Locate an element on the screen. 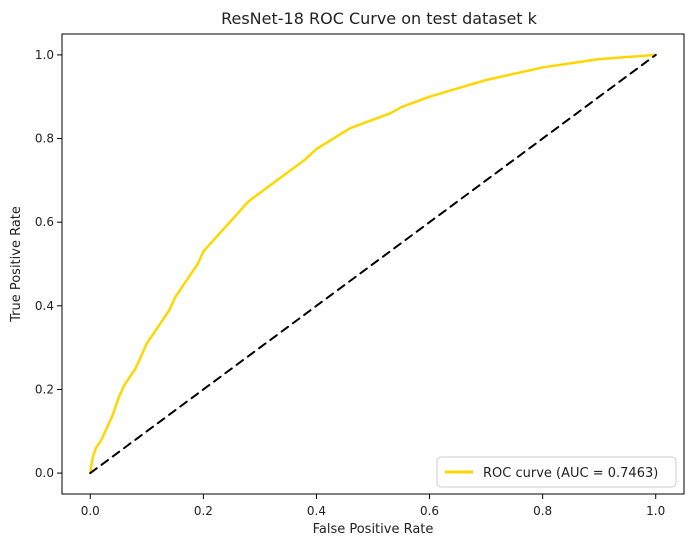  y-tick-label: 0.4 is located at coordinates (44, 306).